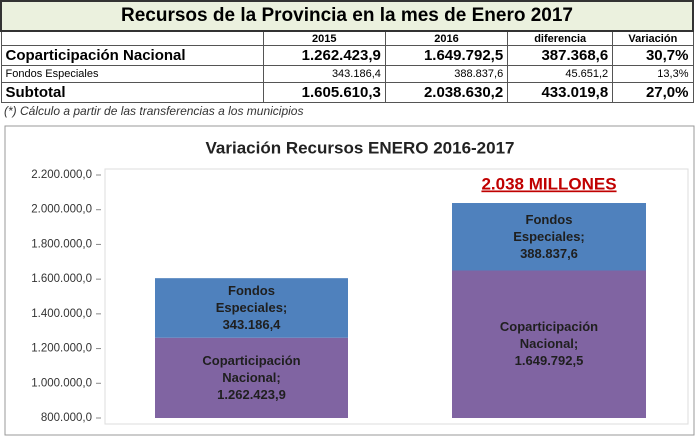 The width and height of the screenshot is (700, 438). I want to click on y-tick-label: 2.200.000,0, so click(61, 175).